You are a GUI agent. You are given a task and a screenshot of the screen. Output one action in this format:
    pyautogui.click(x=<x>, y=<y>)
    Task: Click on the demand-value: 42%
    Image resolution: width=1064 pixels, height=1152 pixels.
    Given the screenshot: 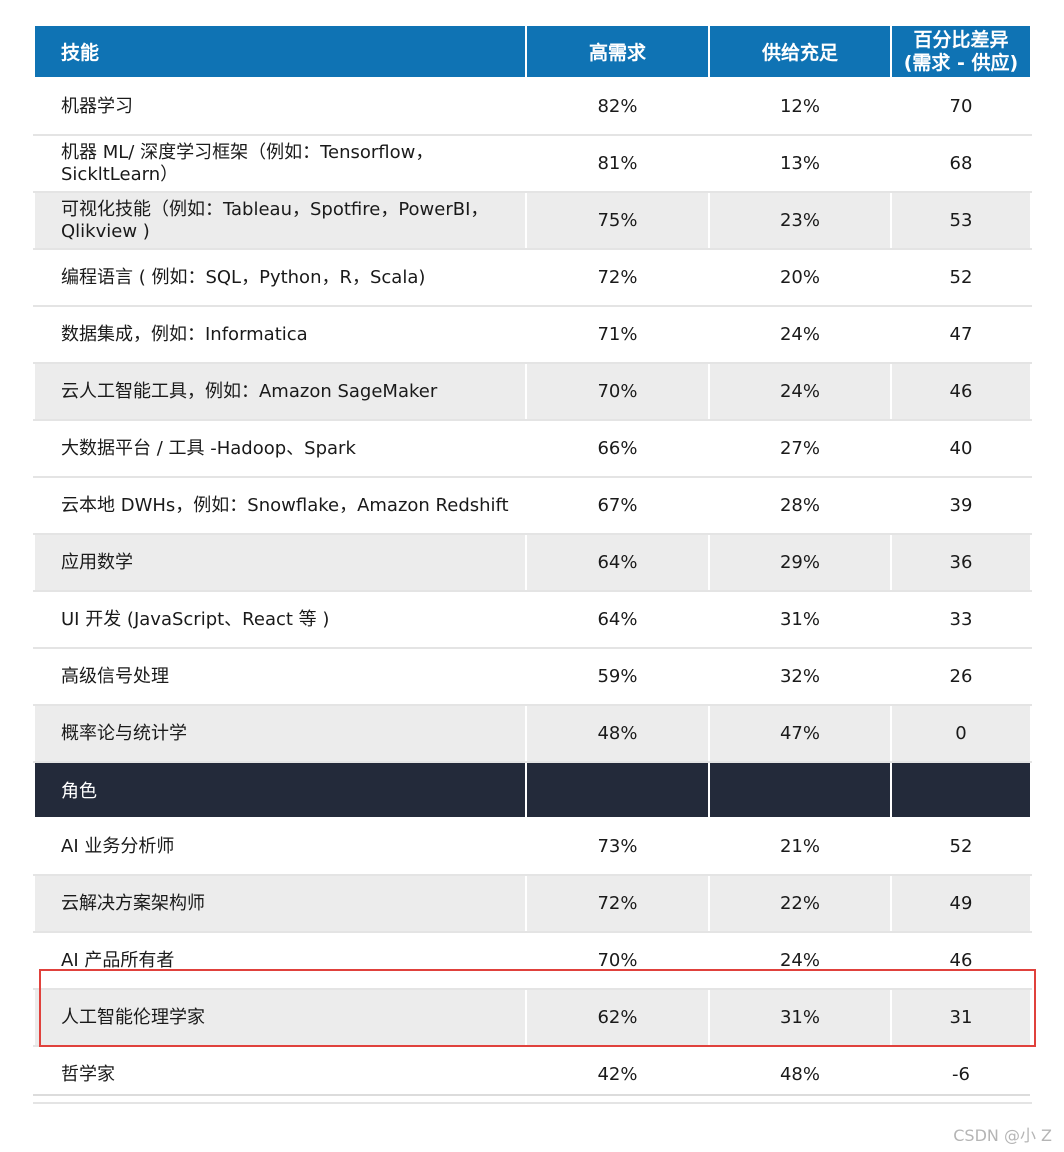 What is the action you would take?
    pyautogui.click(x=617, y=1074)
    